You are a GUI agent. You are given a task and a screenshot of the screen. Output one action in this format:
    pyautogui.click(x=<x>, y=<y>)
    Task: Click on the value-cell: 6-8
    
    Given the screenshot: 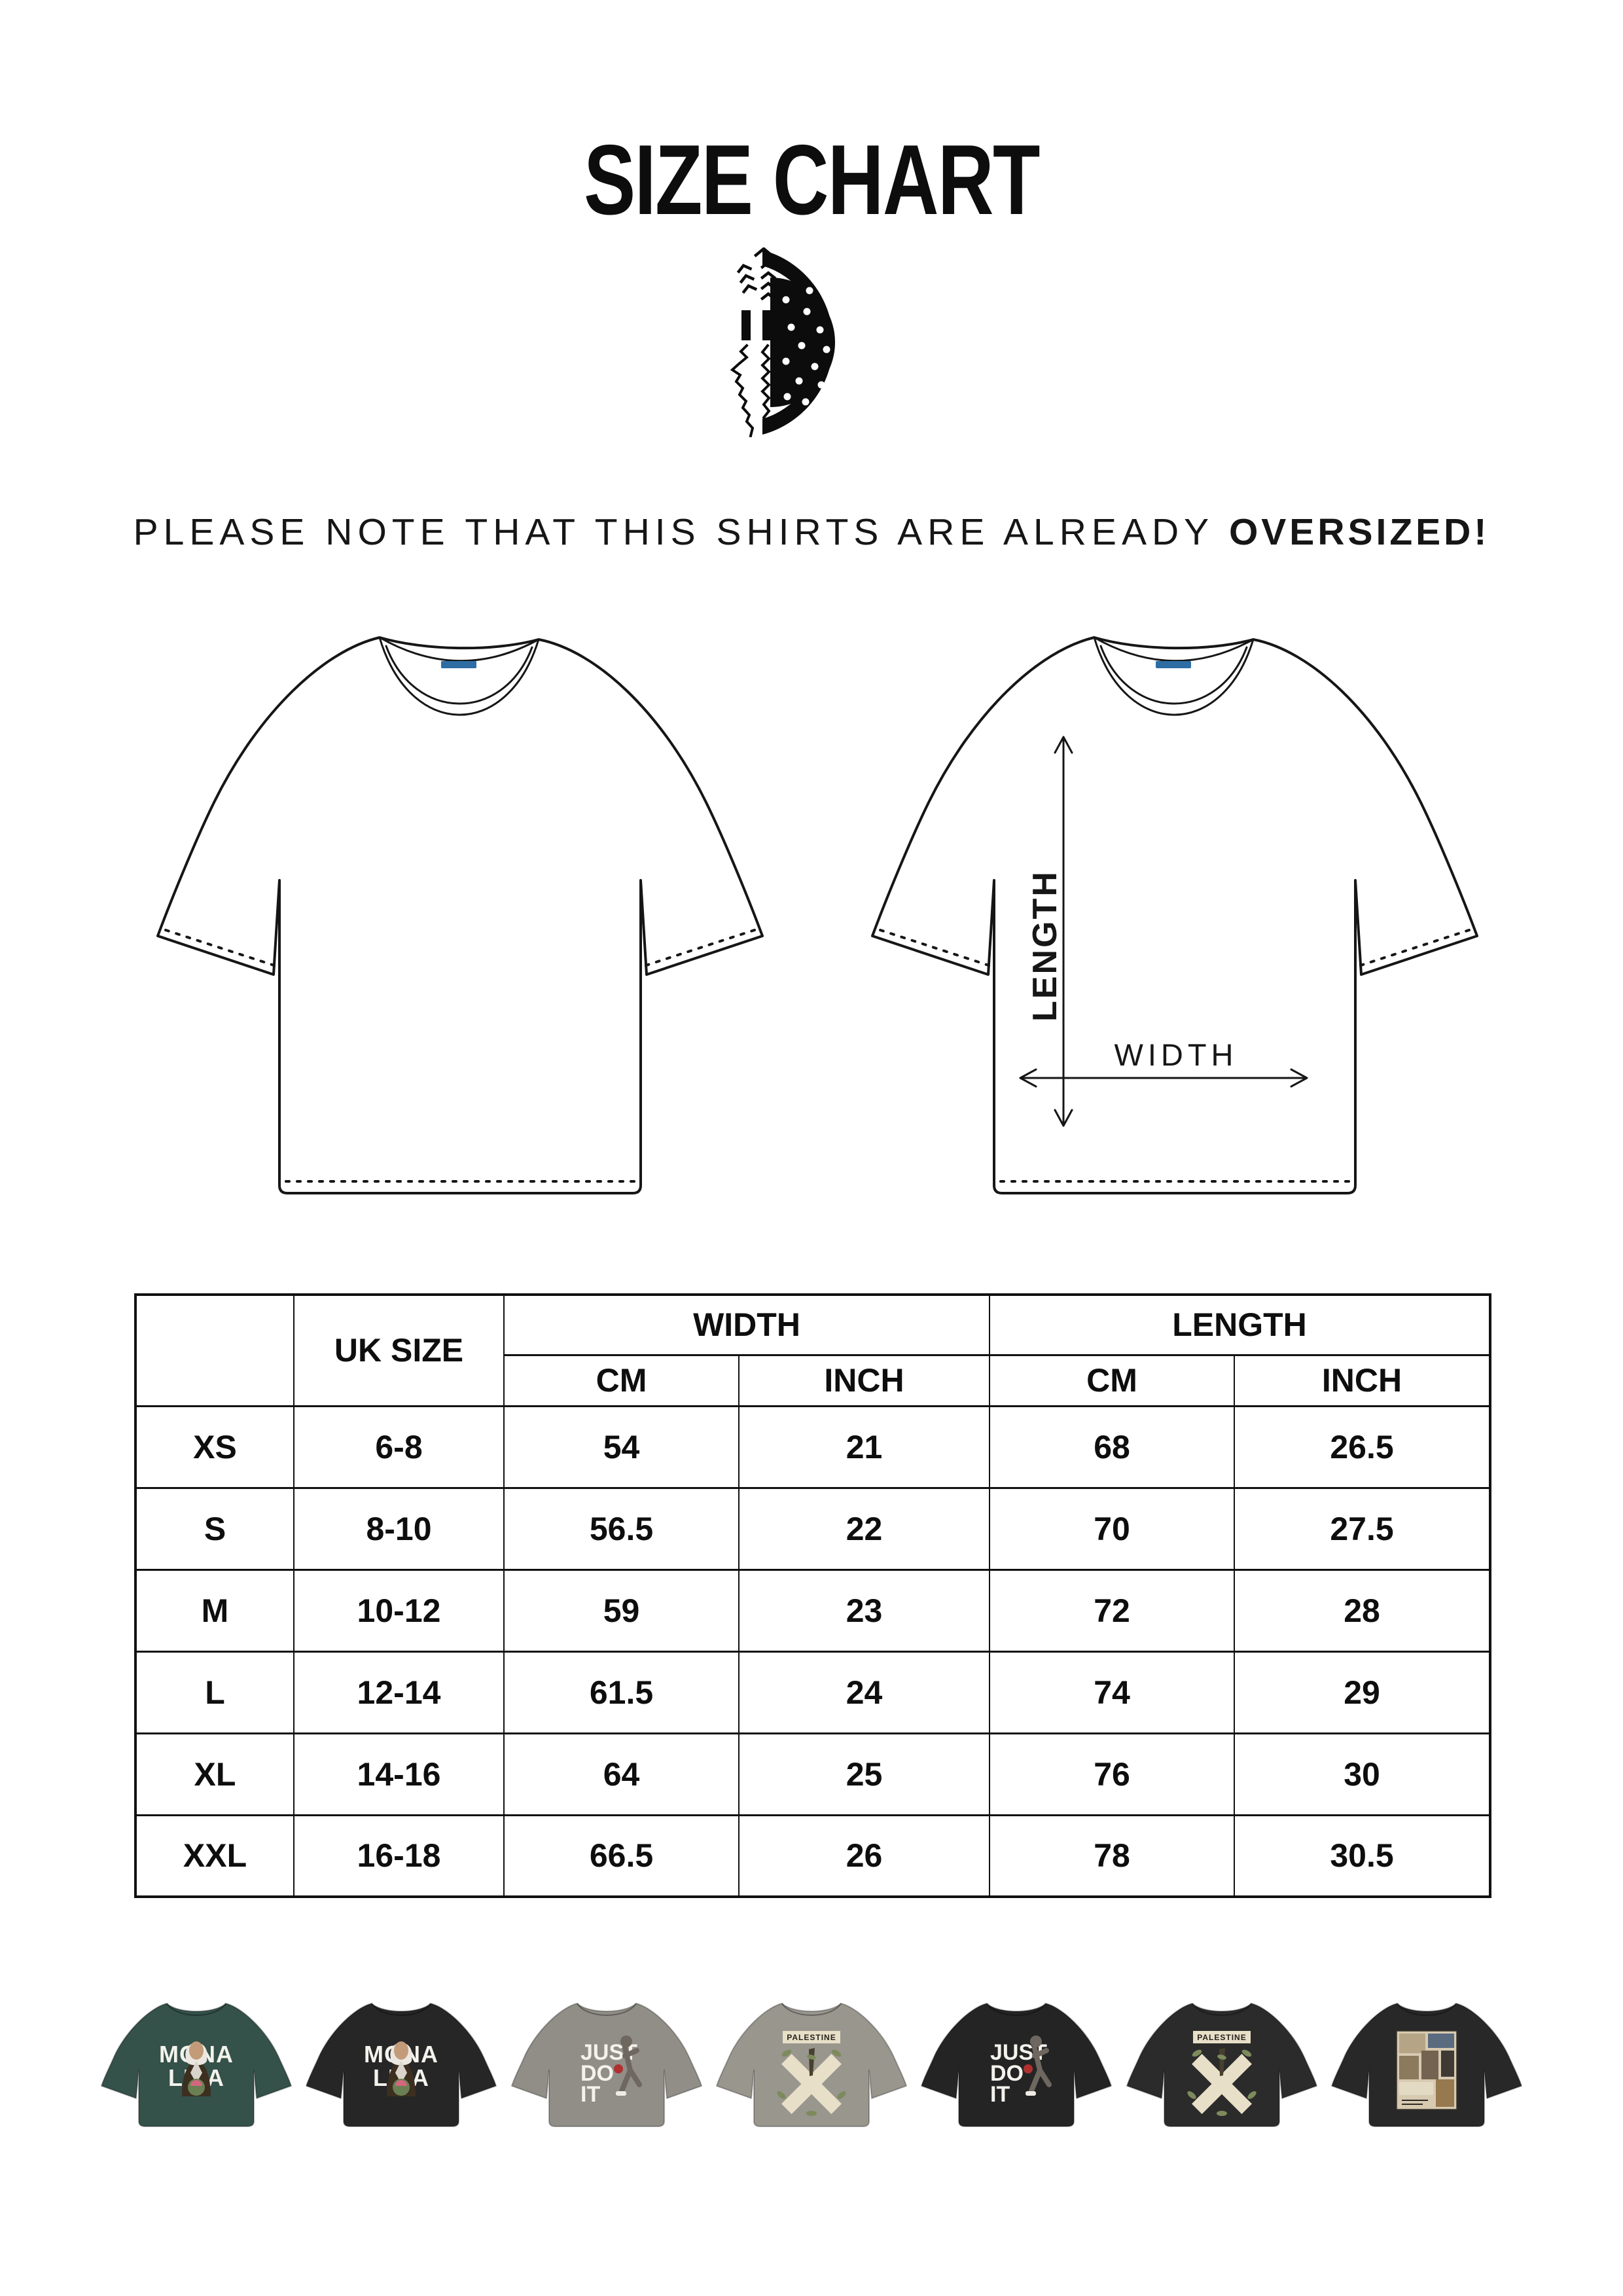 What is the action you would take?
    pyautogui.click(x=399, y=1447)
    